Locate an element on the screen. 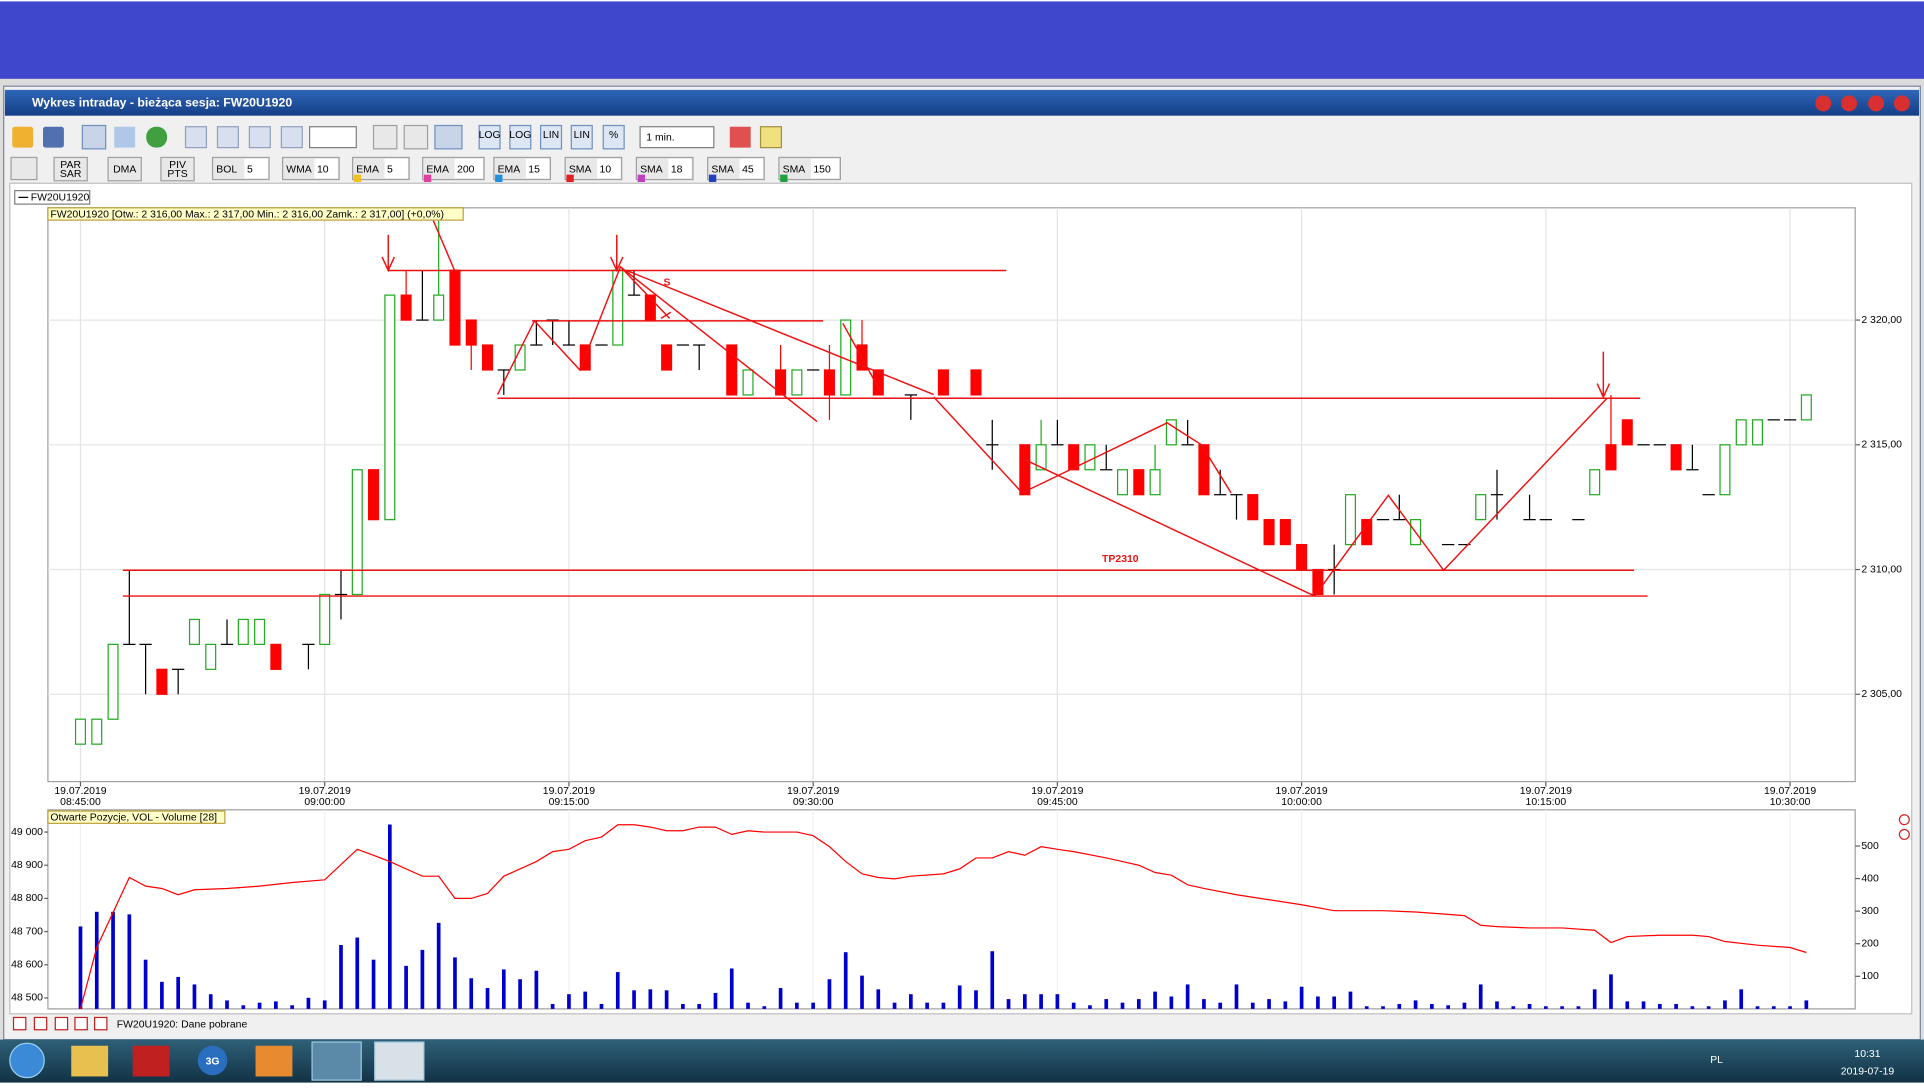  line-chart-icon is located at coordinates (385, 137).